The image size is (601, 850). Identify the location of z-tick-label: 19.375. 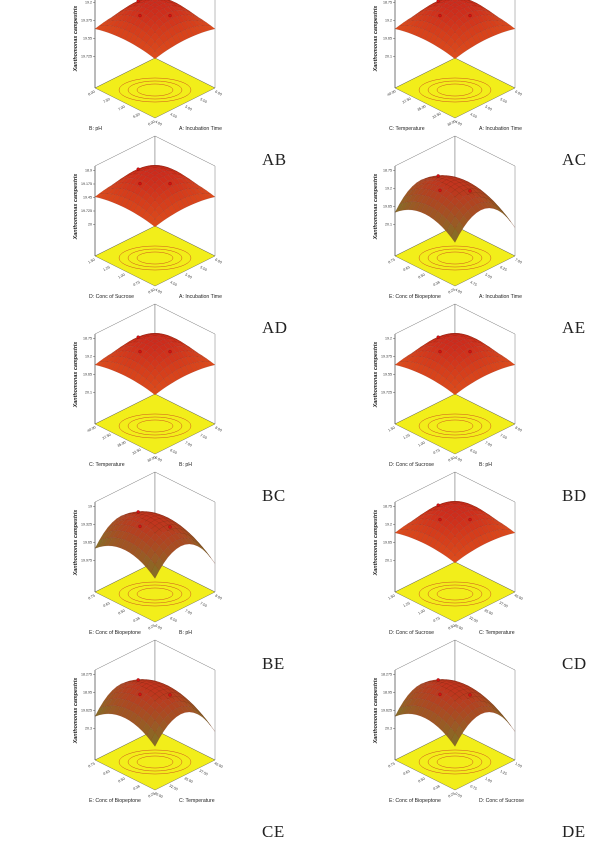
(86, 21).